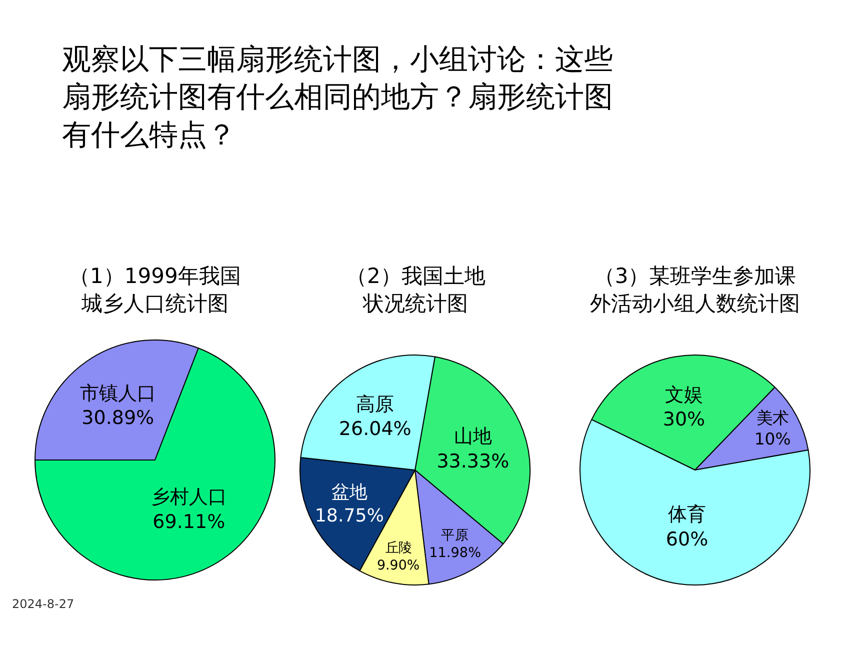  What do you see at coordinates (43, 604) in the screenshot?
I see `text: 2024-8-27` at bounding box center [43, 604].